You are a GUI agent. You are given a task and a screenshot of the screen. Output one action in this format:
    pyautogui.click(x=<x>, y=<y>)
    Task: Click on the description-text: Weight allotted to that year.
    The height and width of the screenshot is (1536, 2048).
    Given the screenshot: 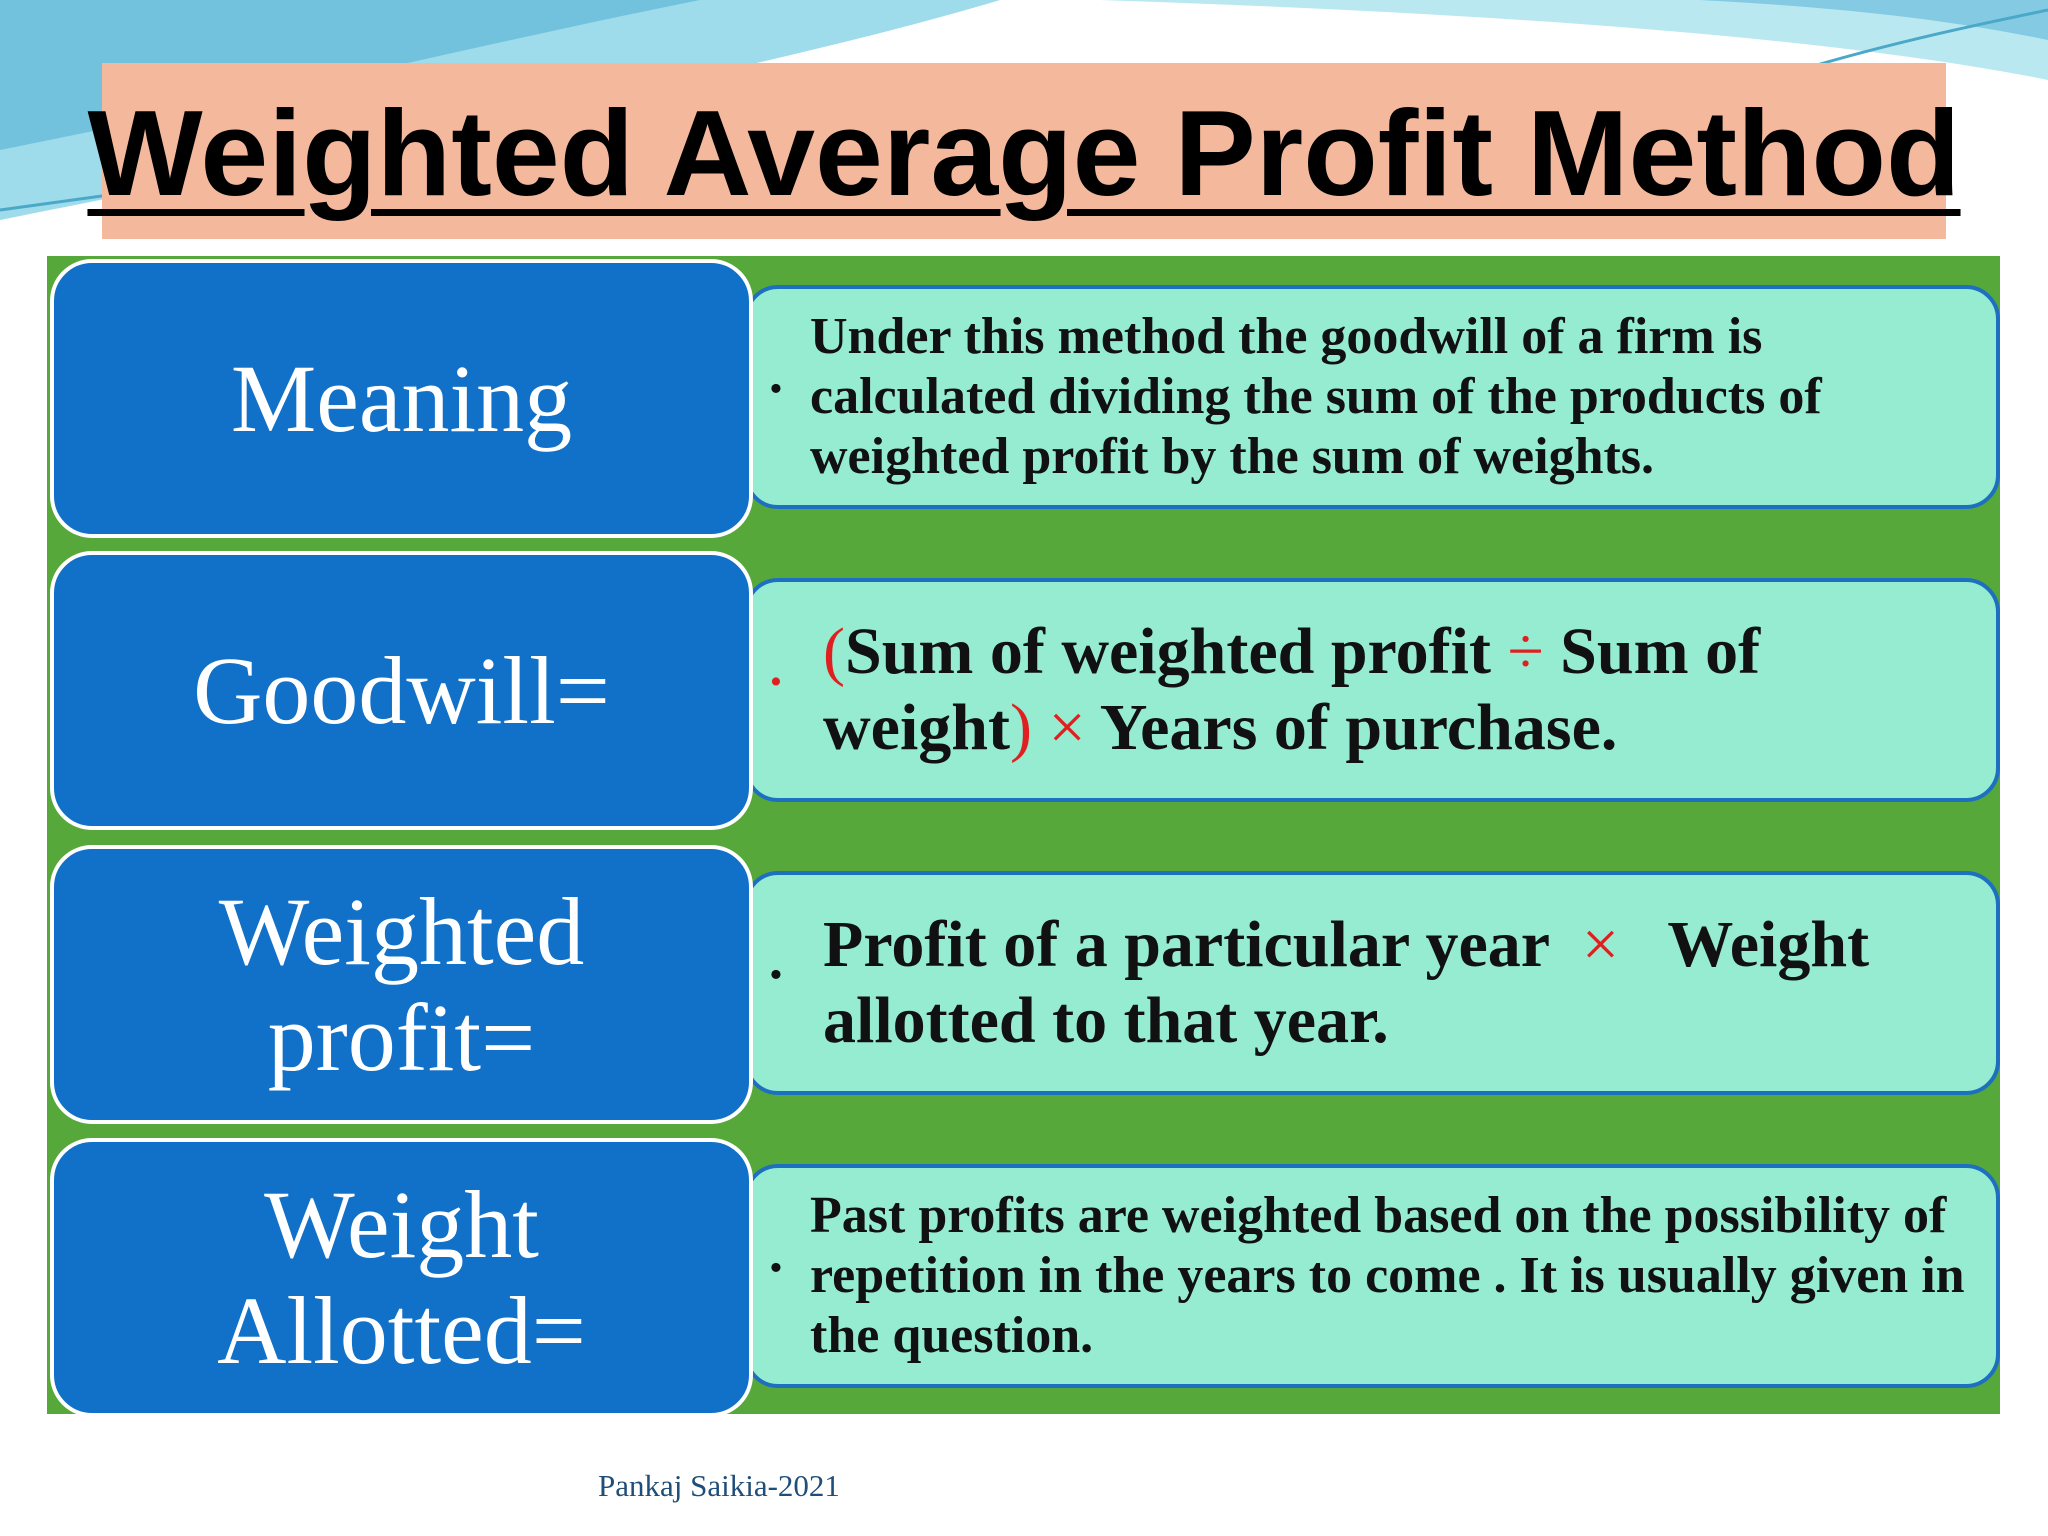 What is the action you would take?
    pyautogui.click(x=1346, y=982)
    